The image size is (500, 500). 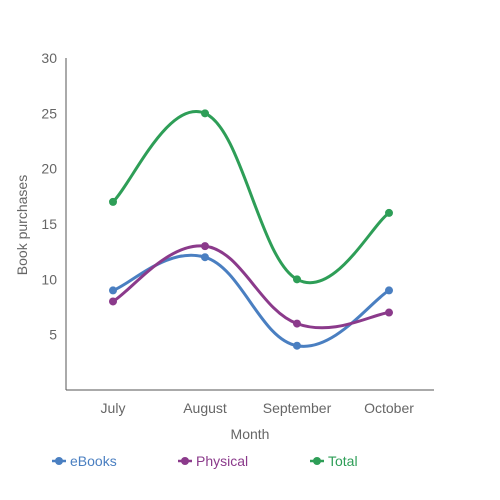 What do you see at coordinates (49, 196) in the screenshot?
I see `y-axis-ticks: 5 10 15 20 25 30` at bounding box center [49, 196].